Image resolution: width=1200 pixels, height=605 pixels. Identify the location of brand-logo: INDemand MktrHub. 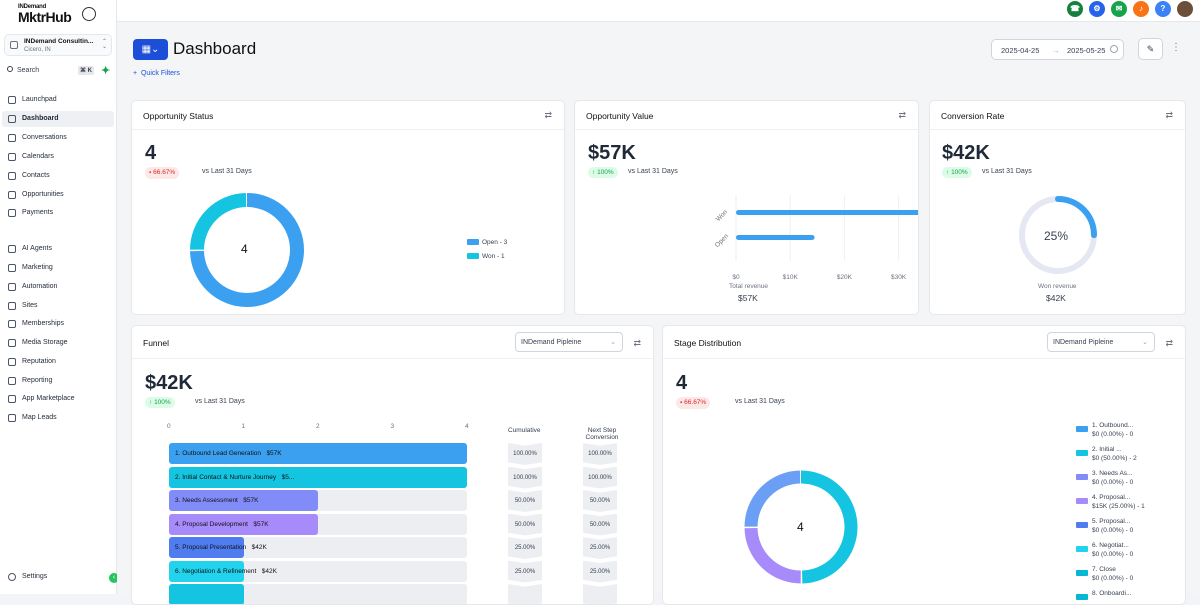
(58, 15).